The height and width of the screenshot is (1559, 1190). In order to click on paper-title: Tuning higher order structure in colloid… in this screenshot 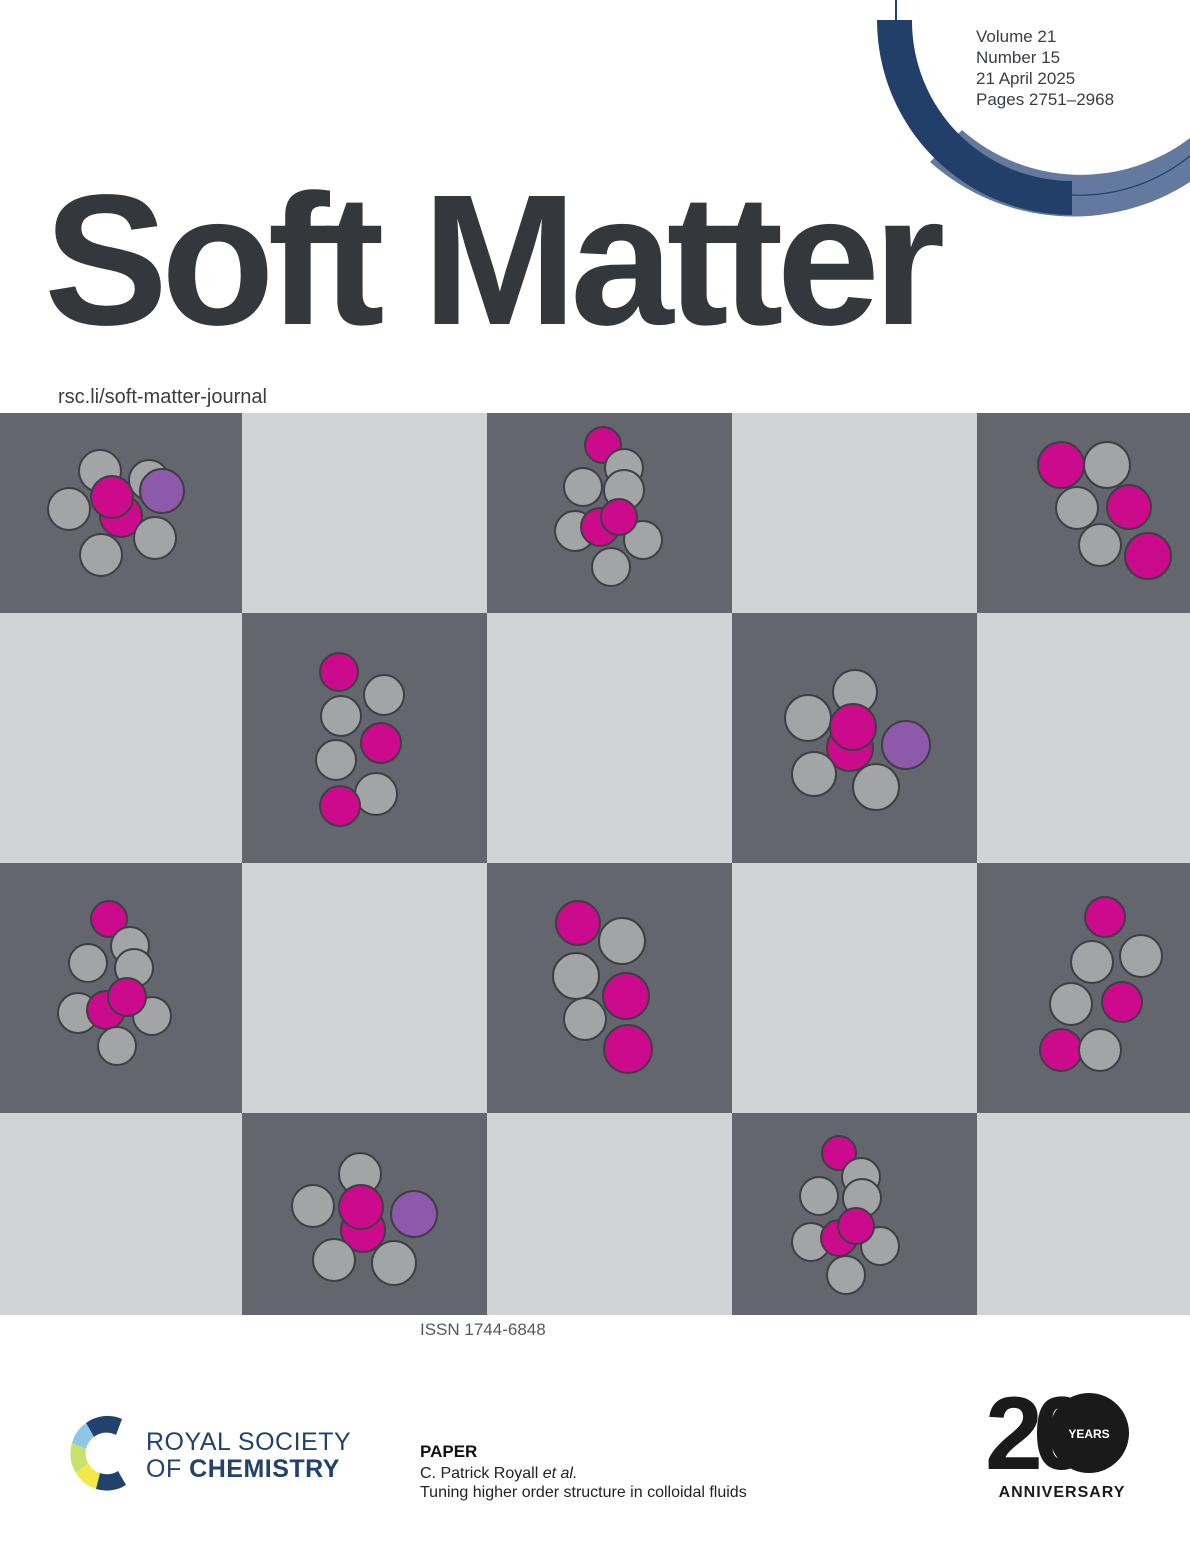, I will do `click(583, 1492)`.